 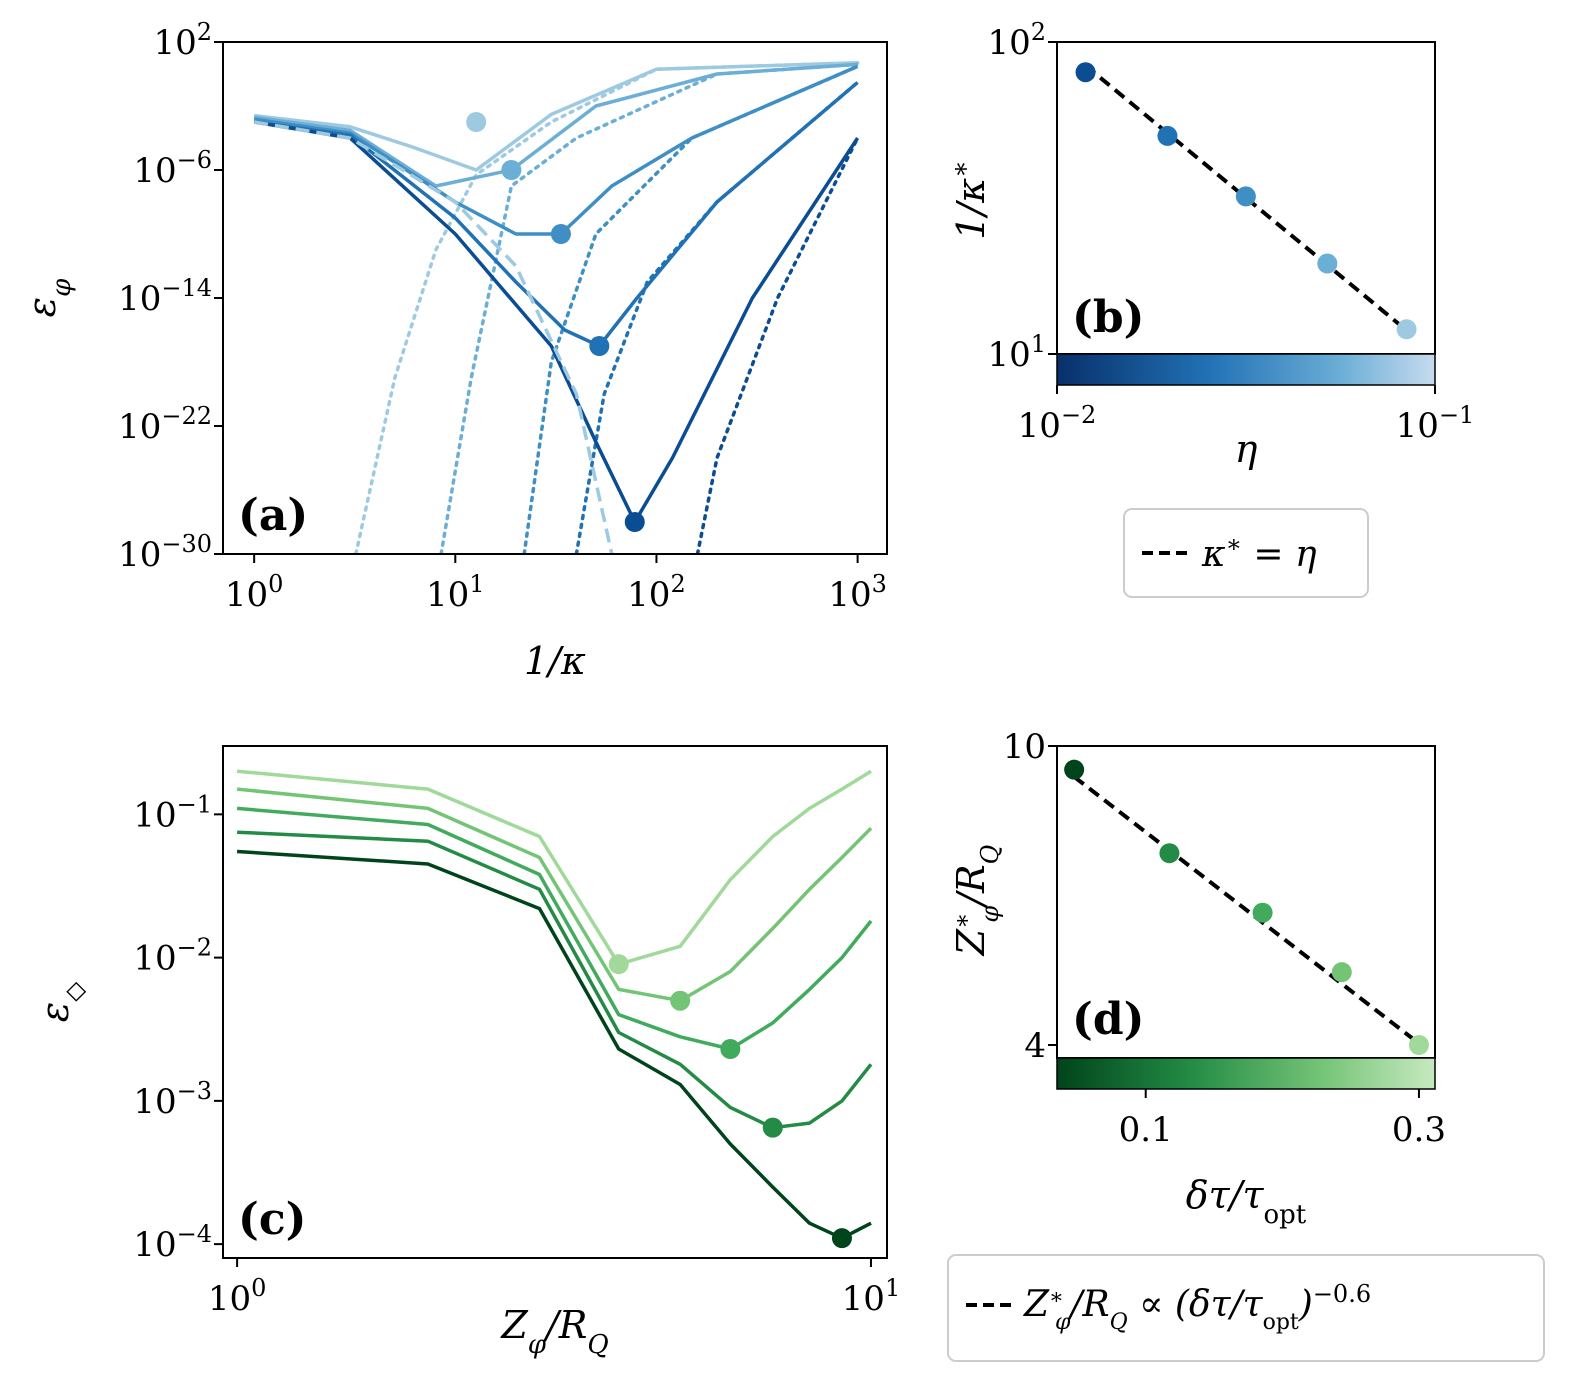 What do you see at coordinates (1108, 317) in the screenshot?
I see `panel-b-label: (b)` at bounding box center [1108, 317].